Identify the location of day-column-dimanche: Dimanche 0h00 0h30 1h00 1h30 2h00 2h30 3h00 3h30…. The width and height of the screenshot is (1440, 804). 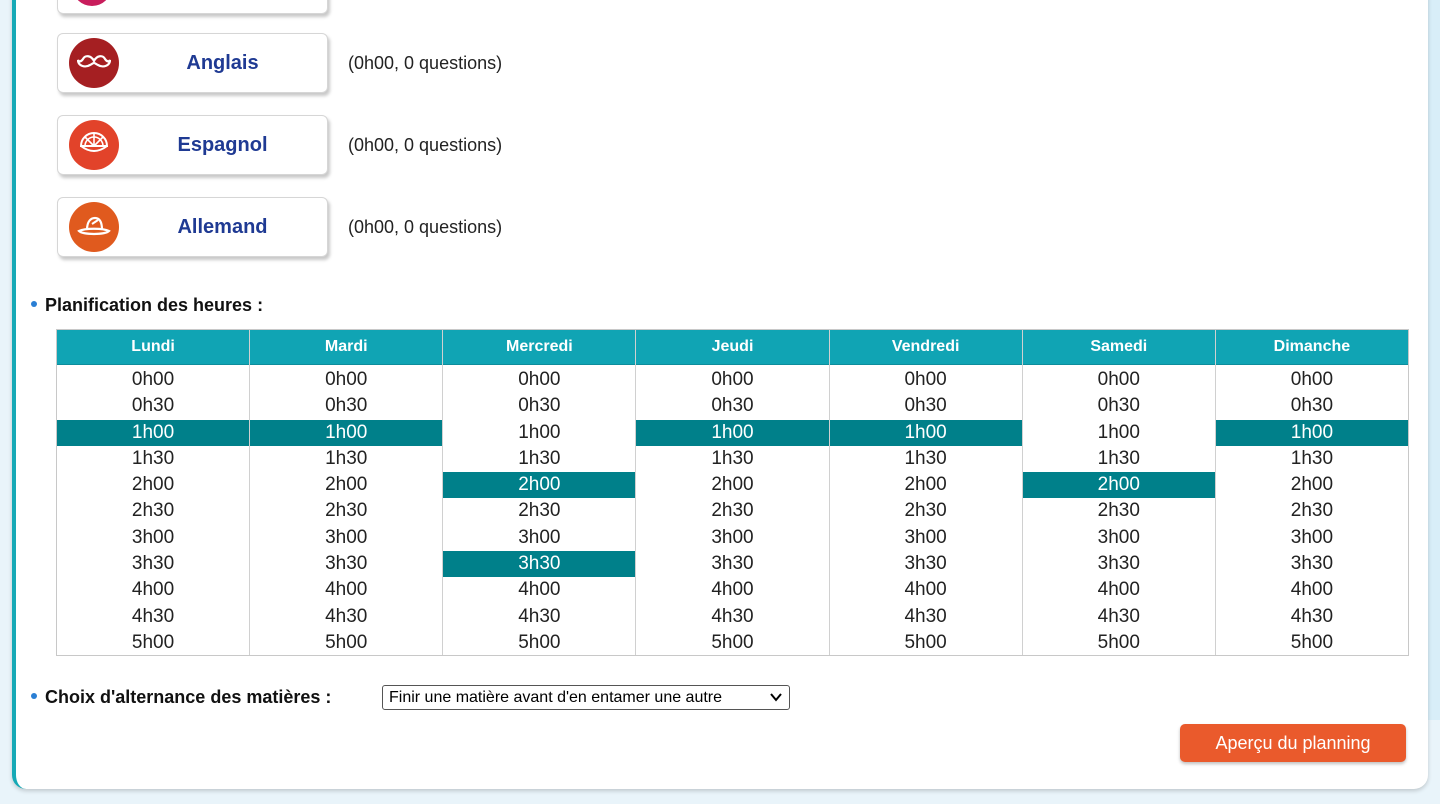
(1311, 492).